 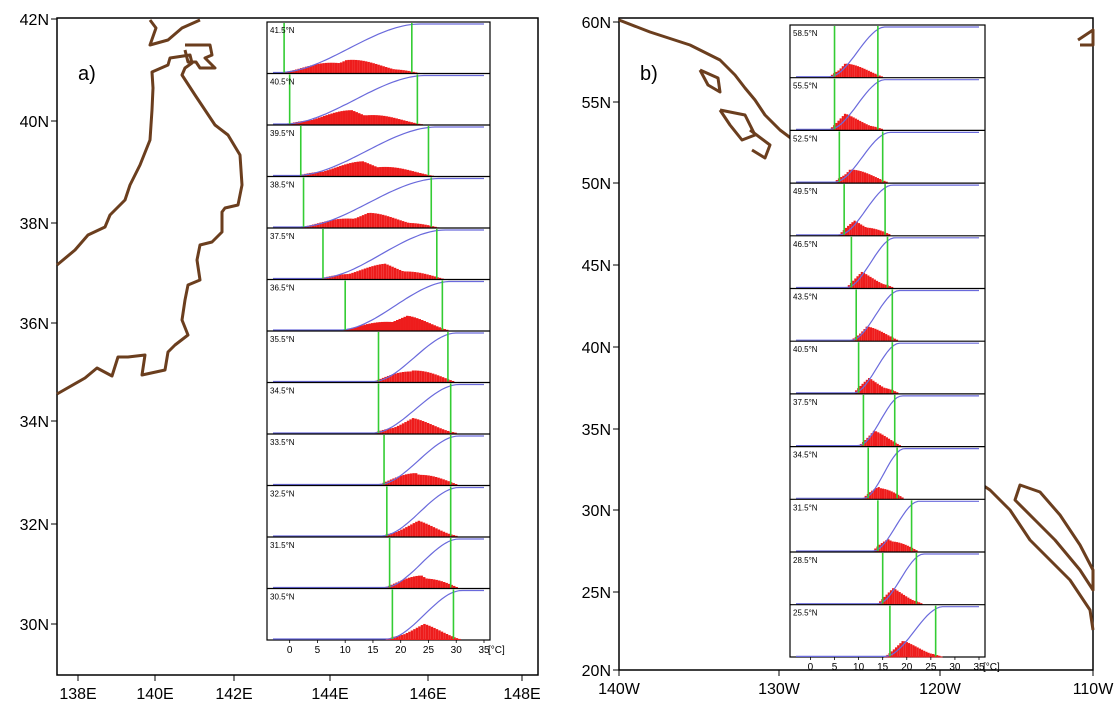 What do you see at coordinates (596, 593) in the screenshot?
I see `y-tick-label-b-1: 25N` at bounding box center [596, 593].